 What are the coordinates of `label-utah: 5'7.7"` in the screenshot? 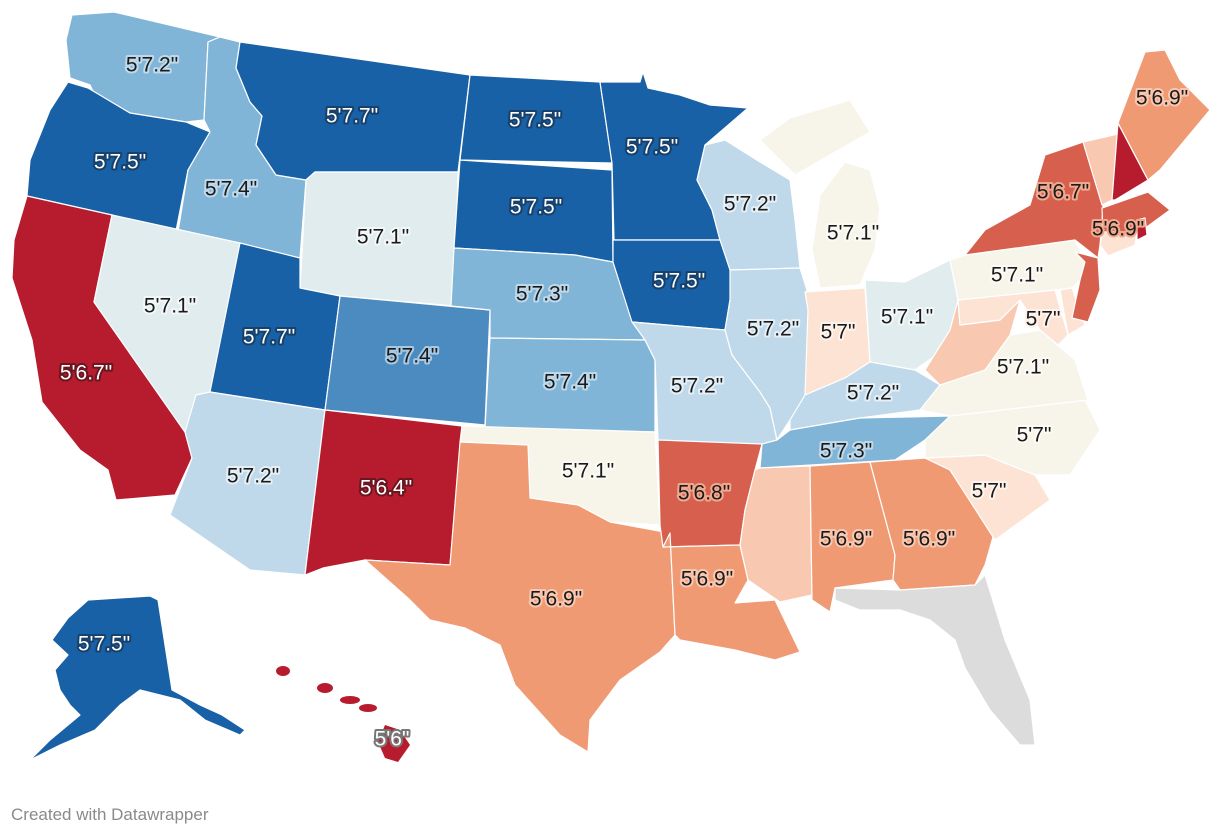 It's located at (269, 337).